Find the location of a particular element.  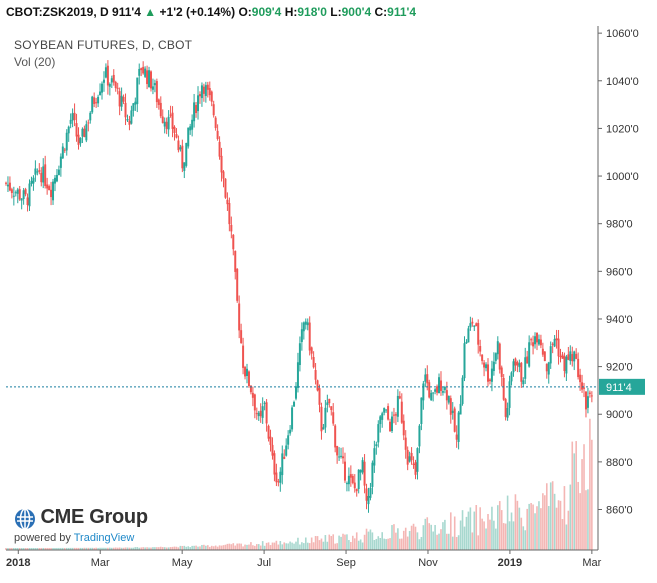

x-tick-label: 2019 is located at coordinates (510, 563).